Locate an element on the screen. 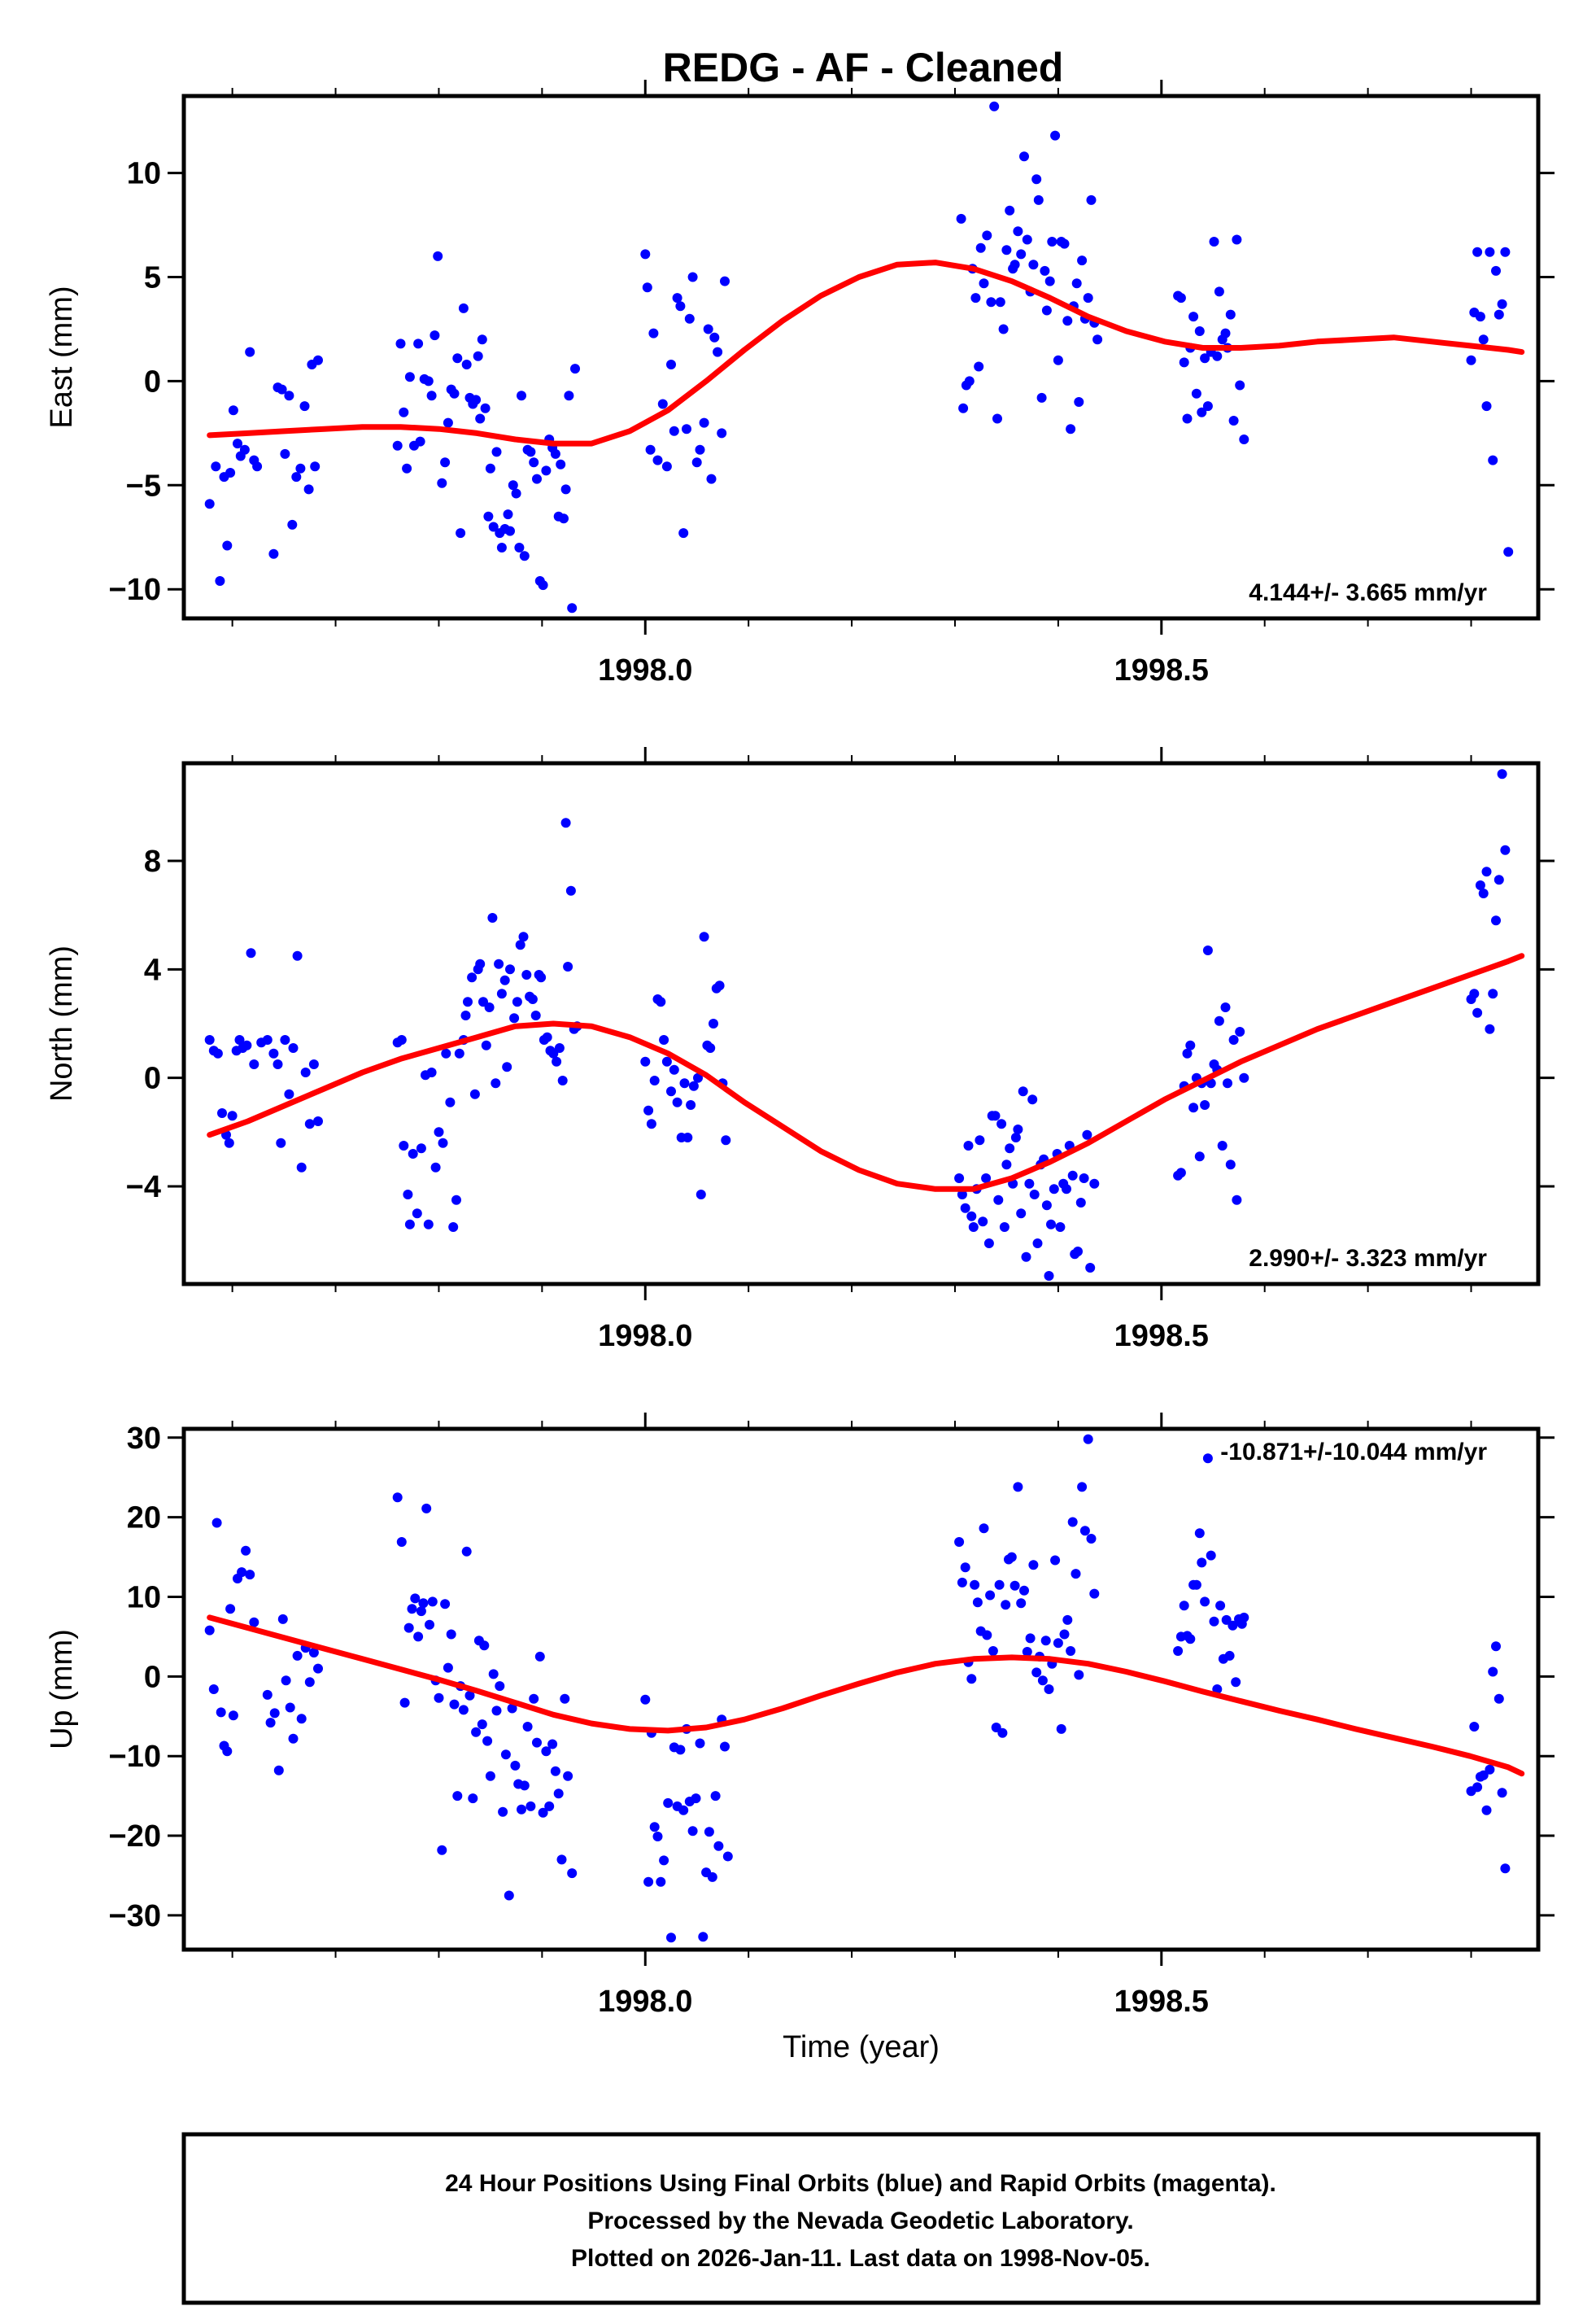 The image size is (1596, 2306). footer-frame is located at coordinates (861, 2218).